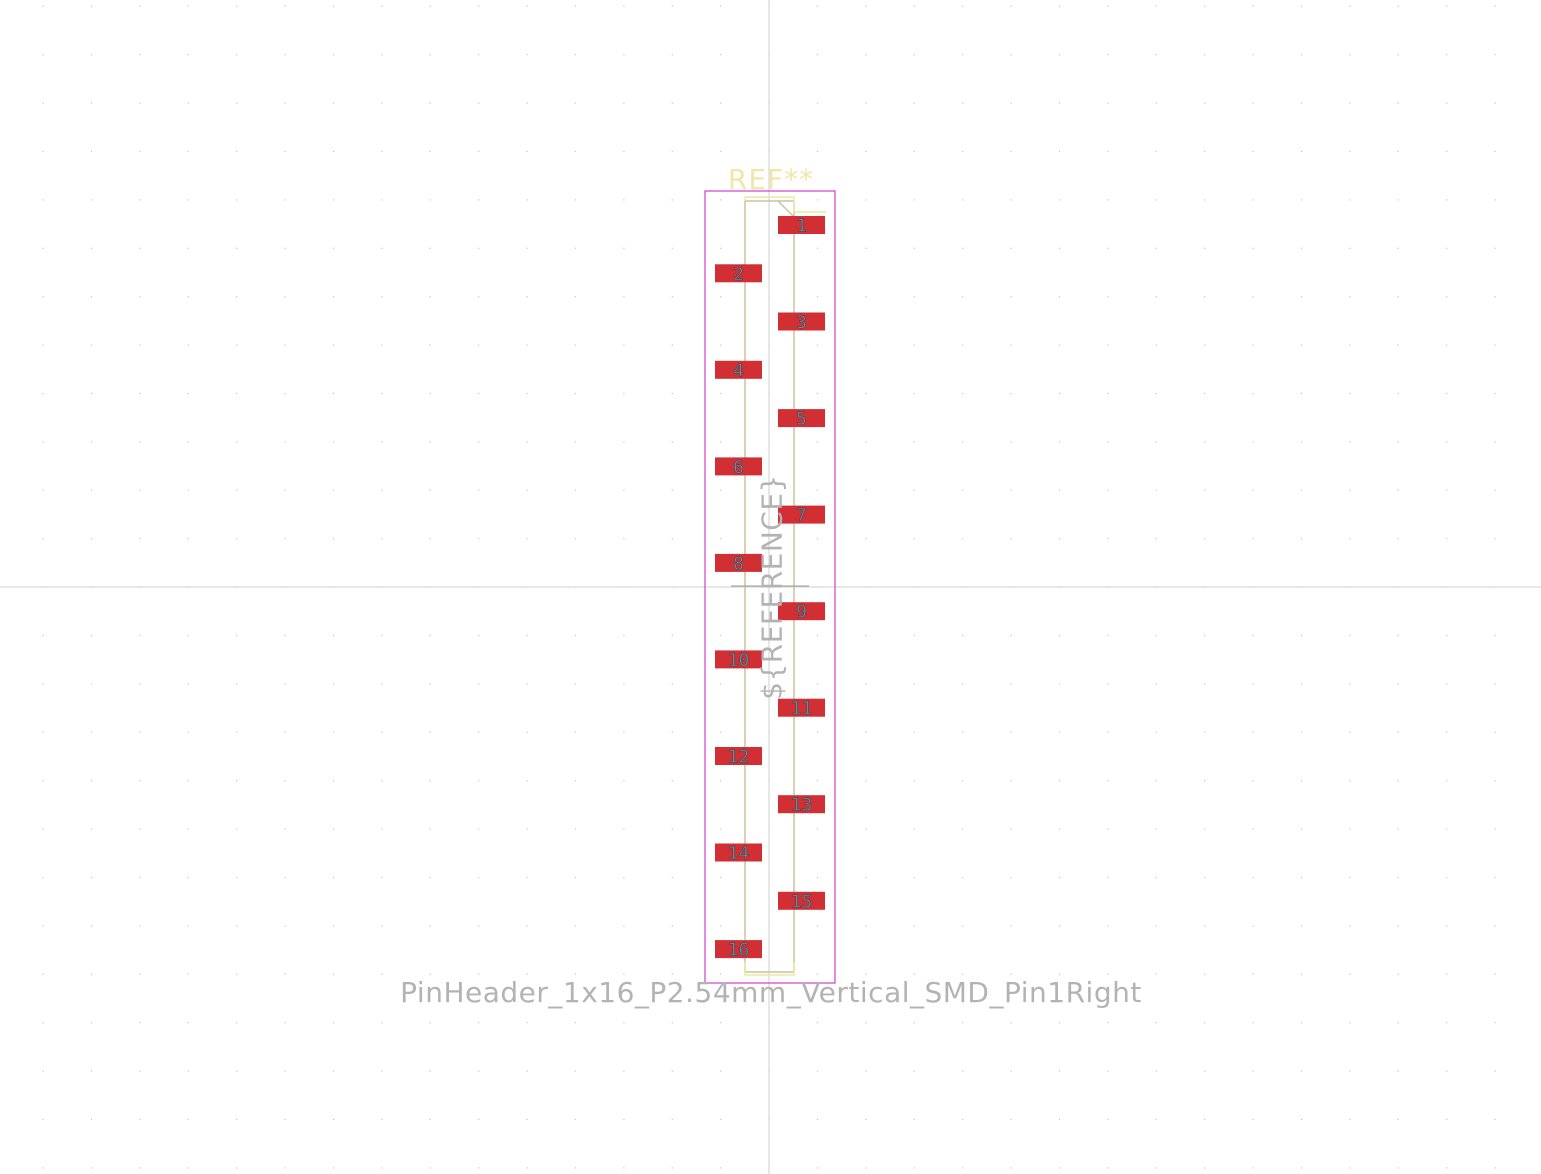  I want to click on pad-14: 14, so click(738, 853).